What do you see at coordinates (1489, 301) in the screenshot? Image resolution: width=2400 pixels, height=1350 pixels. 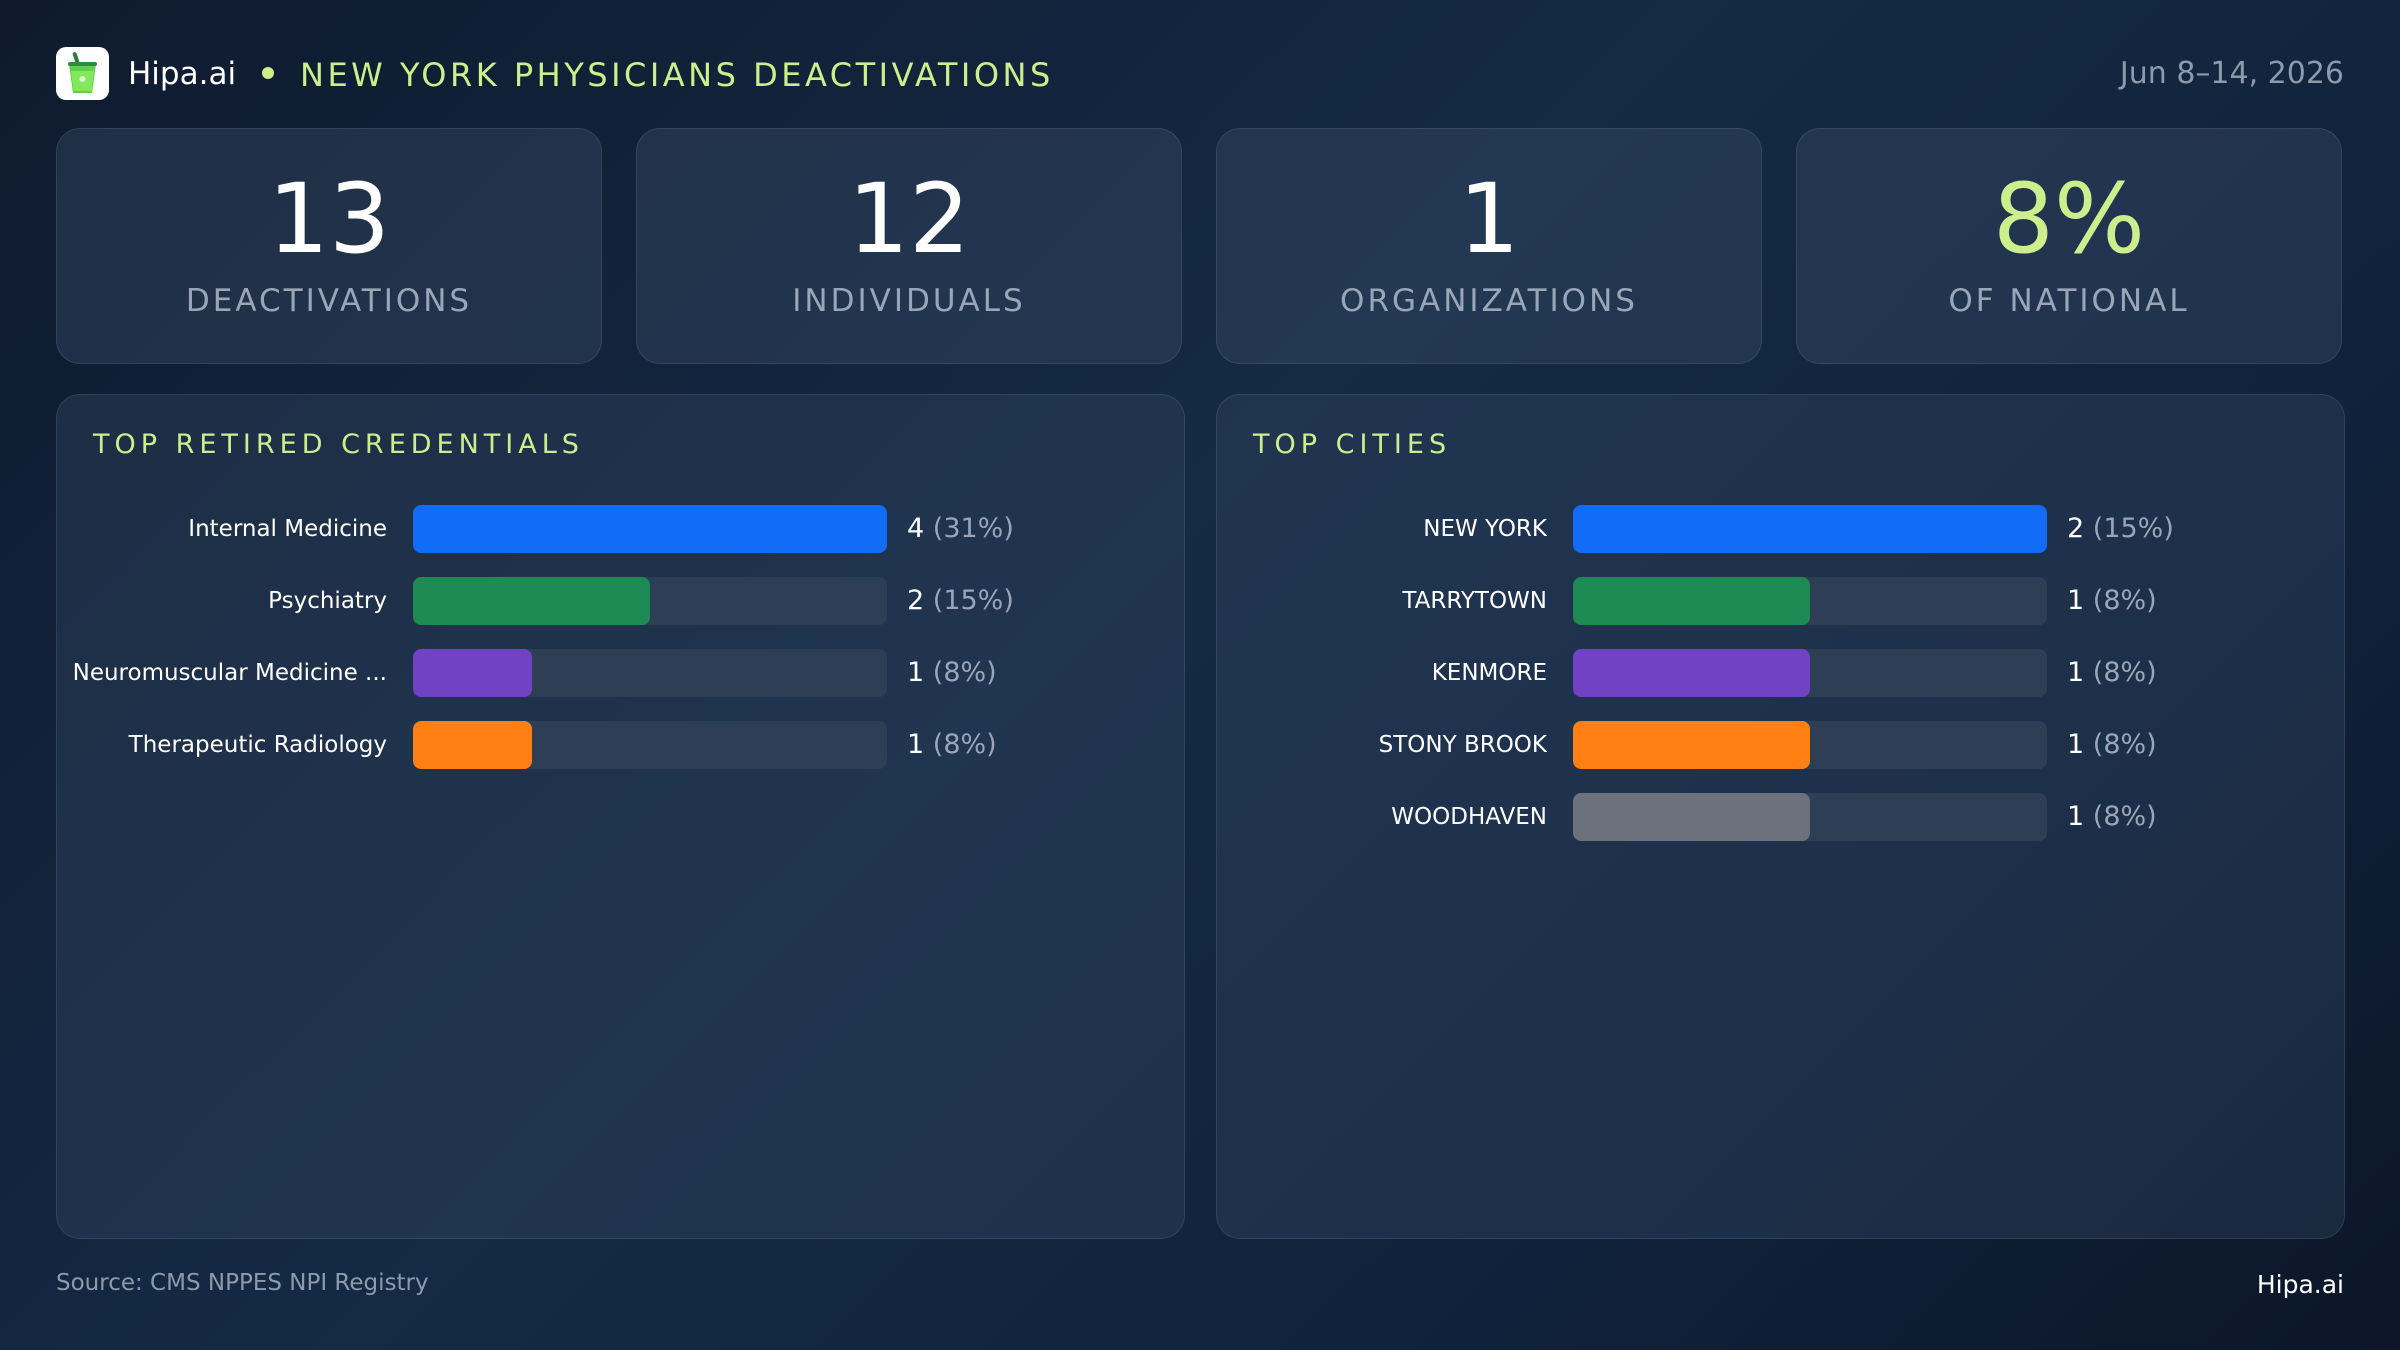 I see `kpi-label: ORGANIZATIONS` at bounding box center [1489, 301].